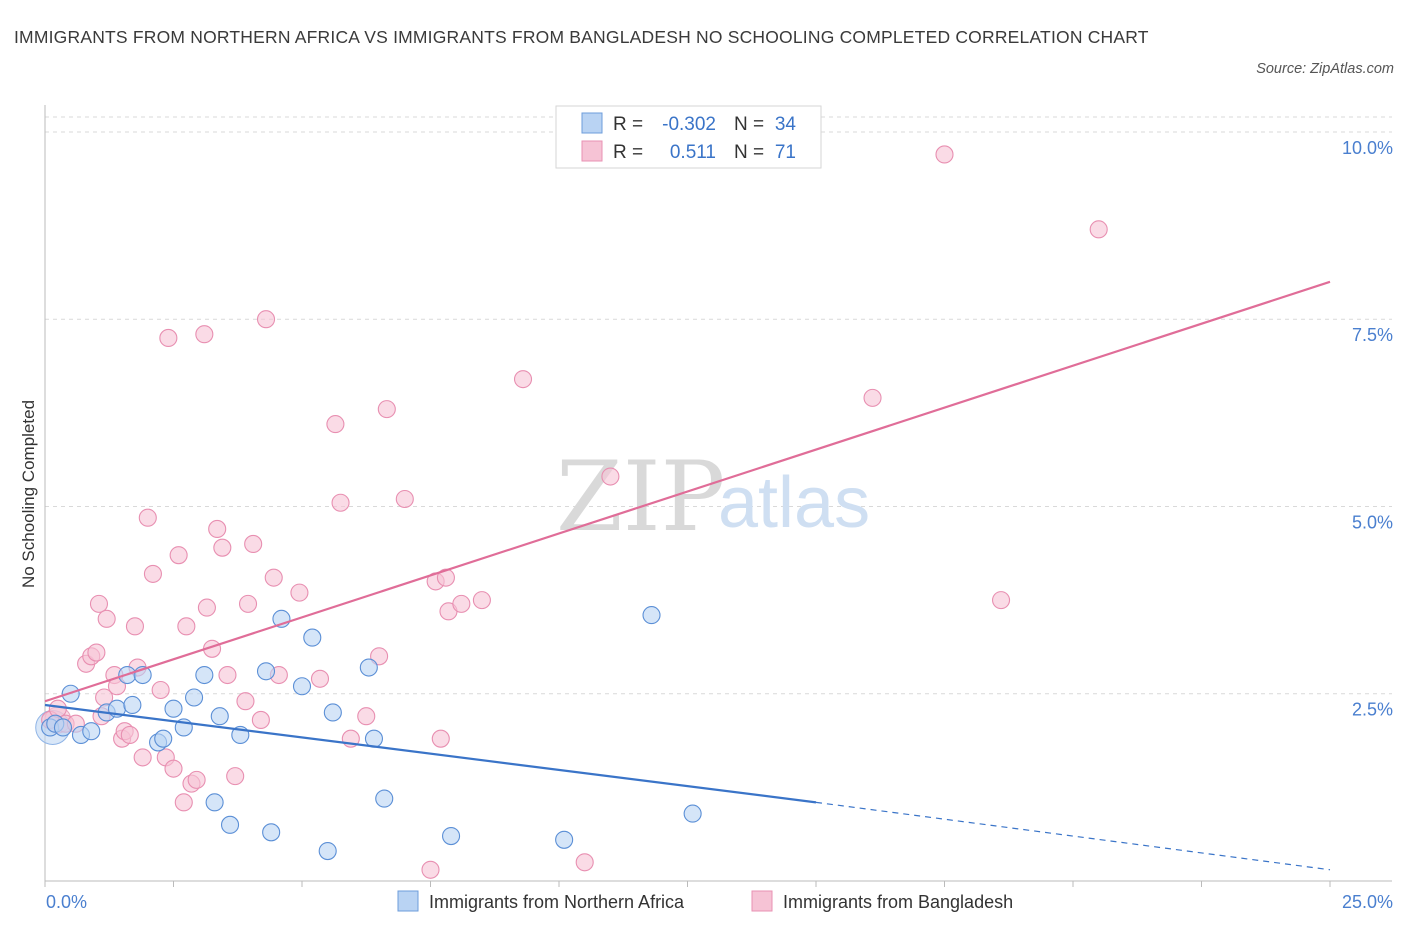 This screenshot has height=930, width=1406. What do you see at coordinates (749, 152) in the screenshot?
I see `stats-n-label-2: N =` at bounding box center [749, 152].